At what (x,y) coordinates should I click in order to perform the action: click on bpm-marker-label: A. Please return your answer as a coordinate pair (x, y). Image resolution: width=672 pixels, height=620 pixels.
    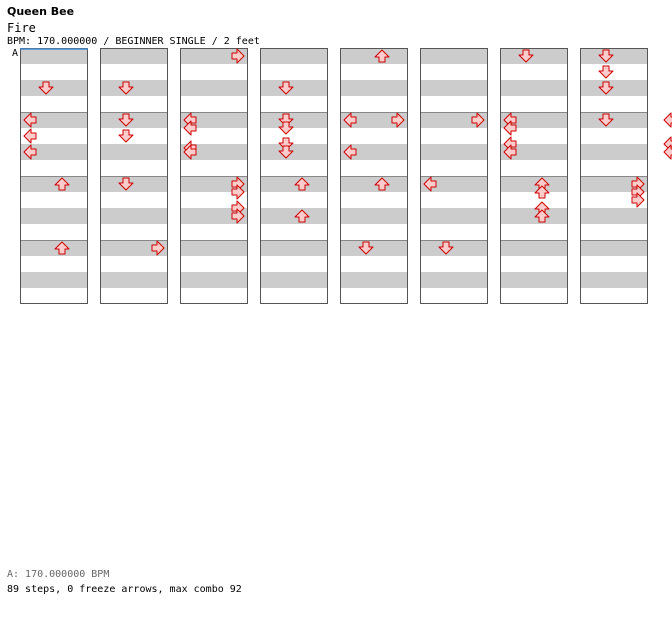
    Looking at the image, I should click on (15, 53).